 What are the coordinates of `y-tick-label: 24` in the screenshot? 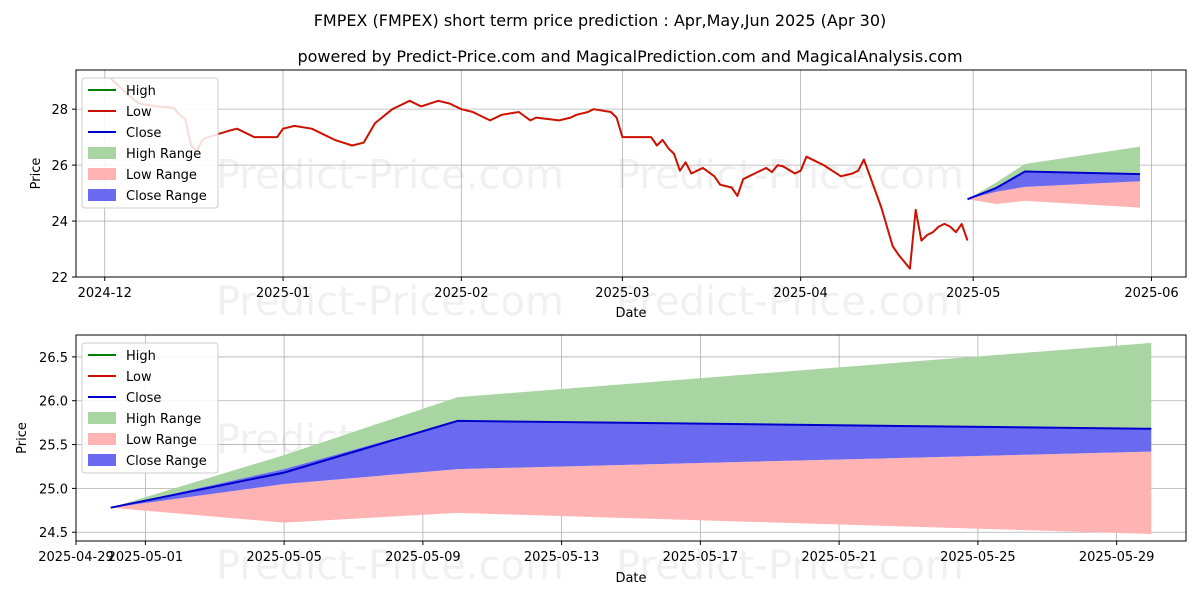 It's located at (59, 222).